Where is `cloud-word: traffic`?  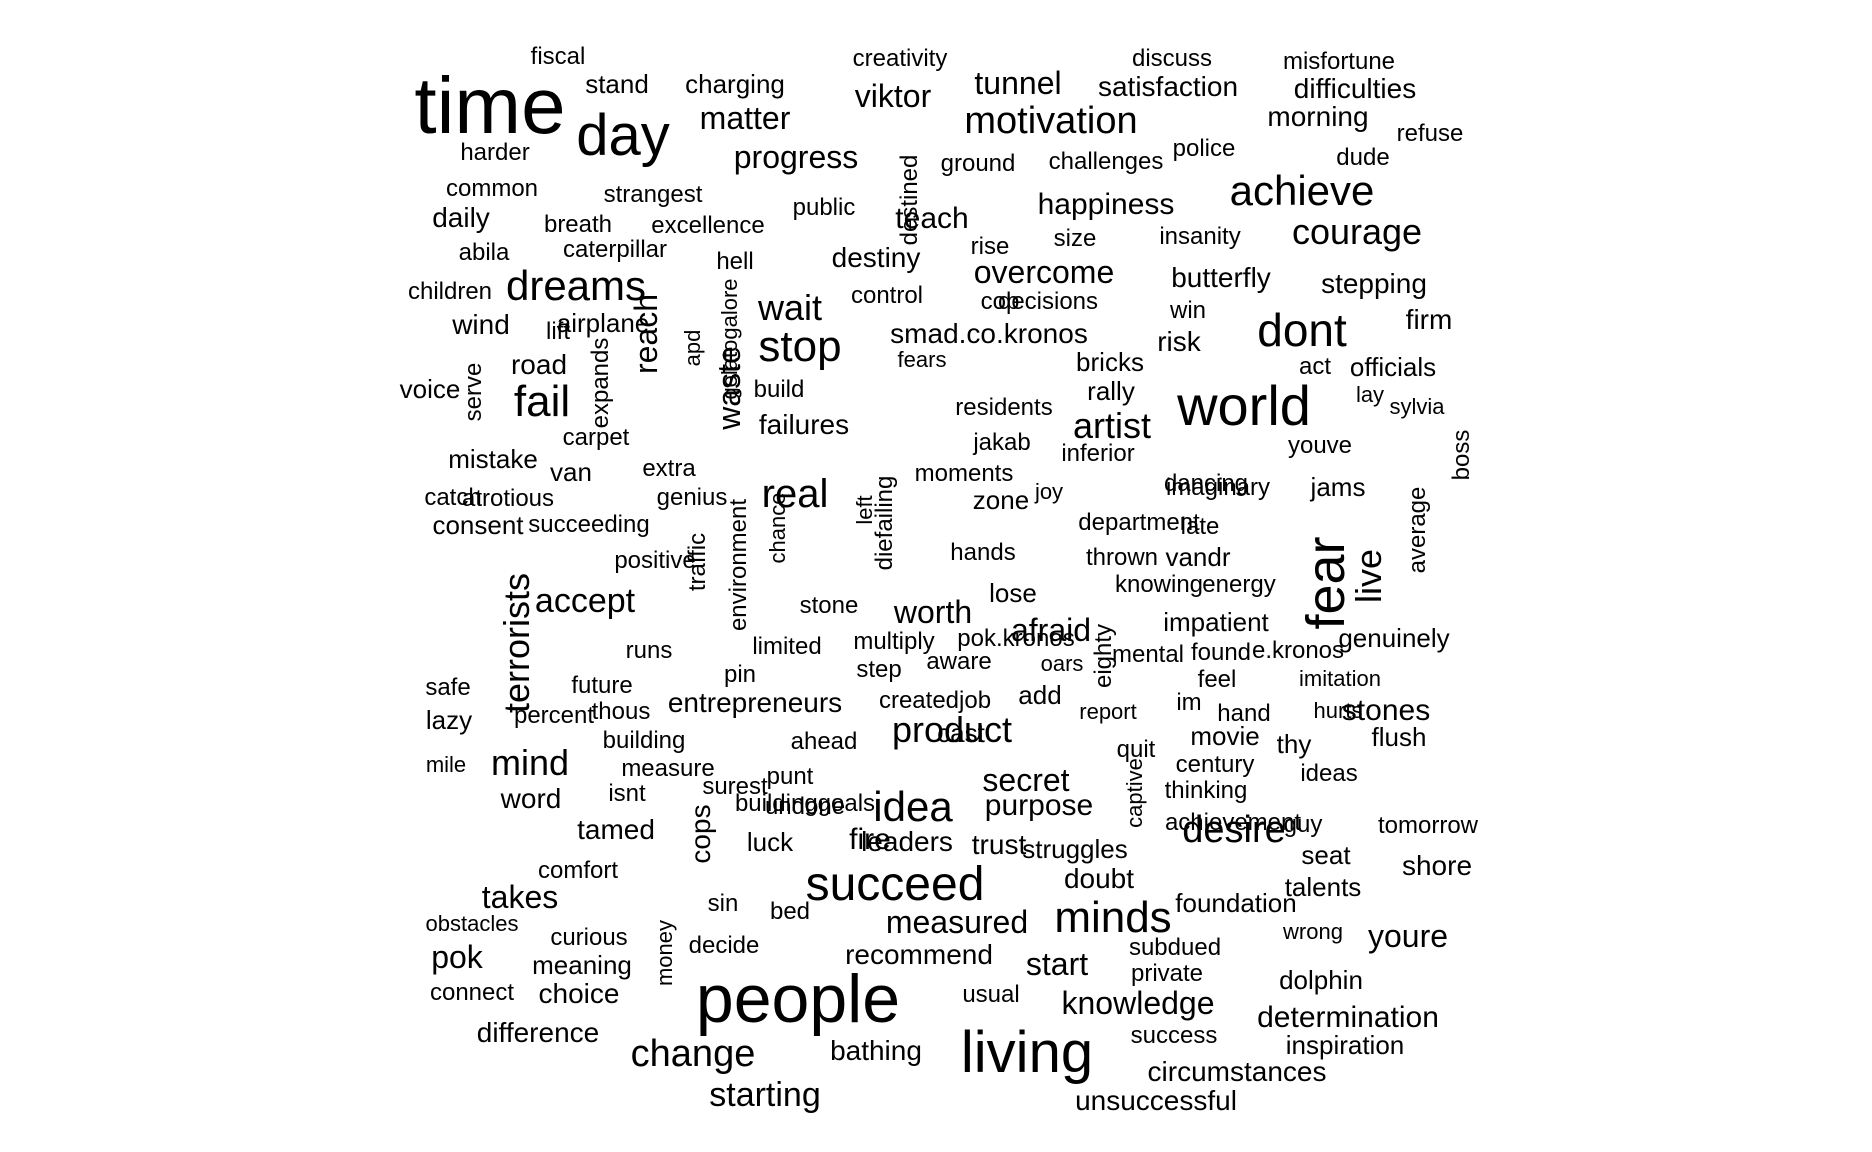 cloud-word: traffic is located at coordinates (697, 562).